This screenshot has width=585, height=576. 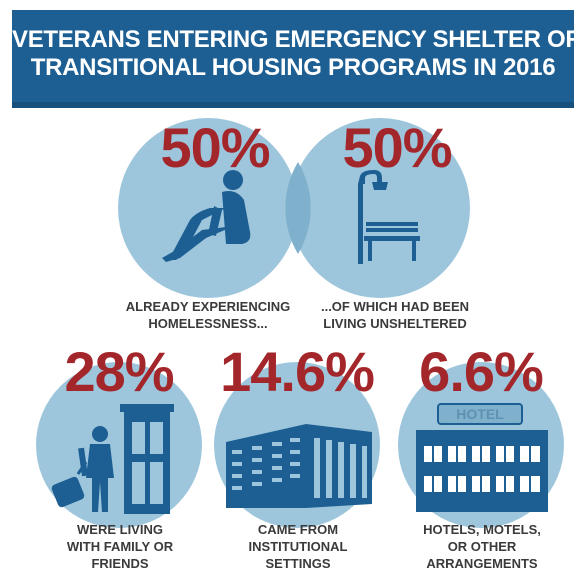 What do you see at coordinates (112, 459) in the screenshot?
I see `traveler-door-icon` at bounding box center [112, 459].